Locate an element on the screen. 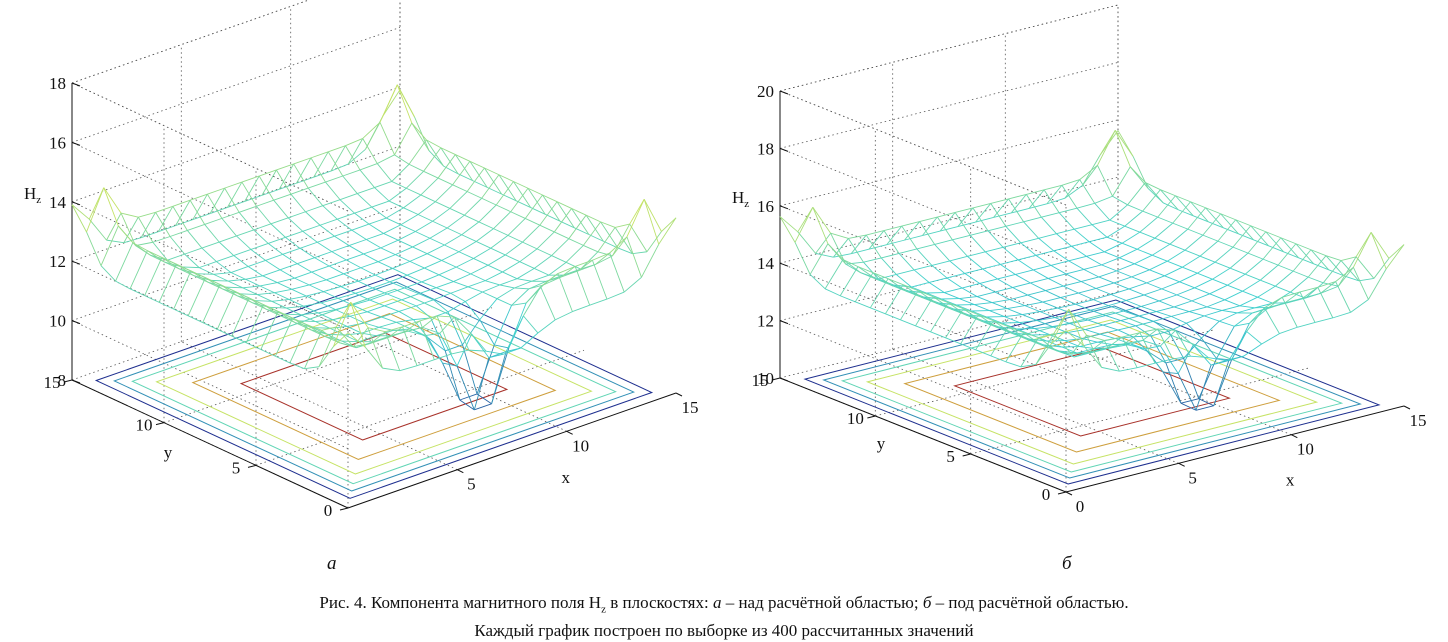 This screenshot has height=642, width=1448. z-tick-label: 14 is located at coordinates (766, 263).